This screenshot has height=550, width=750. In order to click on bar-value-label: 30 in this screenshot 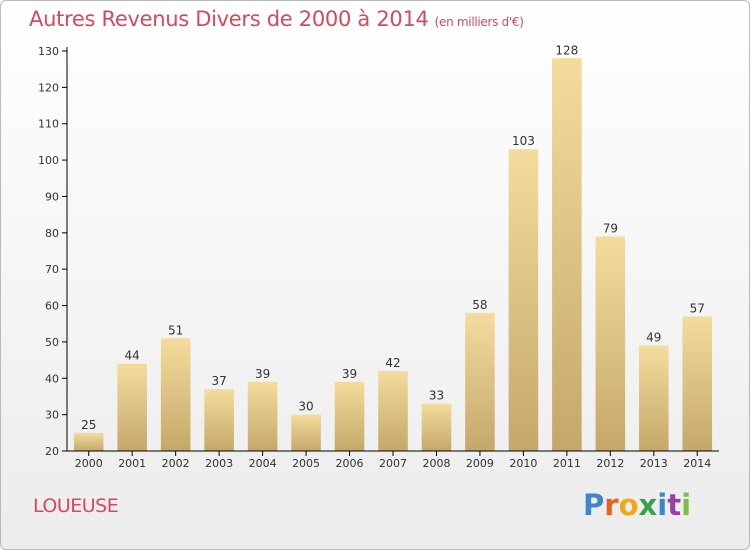, I will do `click(305, 407)`.